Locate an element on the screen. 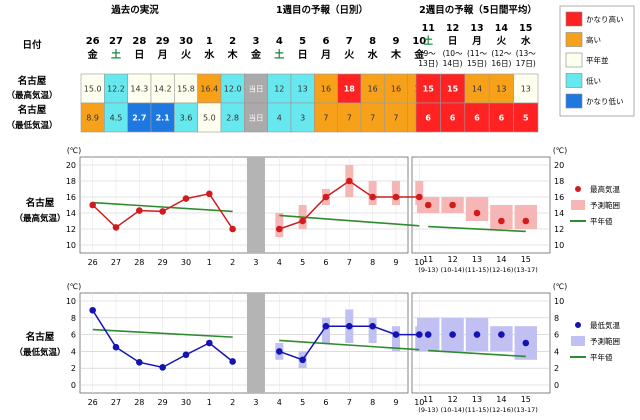 The image size is (640, 420). w2-y-tick-label: 8 is located at coordinates (556, 318).